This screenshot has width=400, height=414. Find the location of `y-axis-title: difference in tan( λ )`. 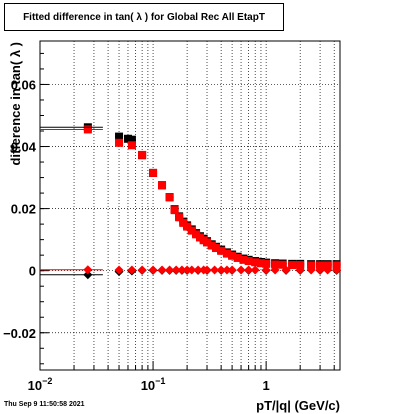

y-axis-title: difference in tan( λ ) is located at coordinates (15, 104).